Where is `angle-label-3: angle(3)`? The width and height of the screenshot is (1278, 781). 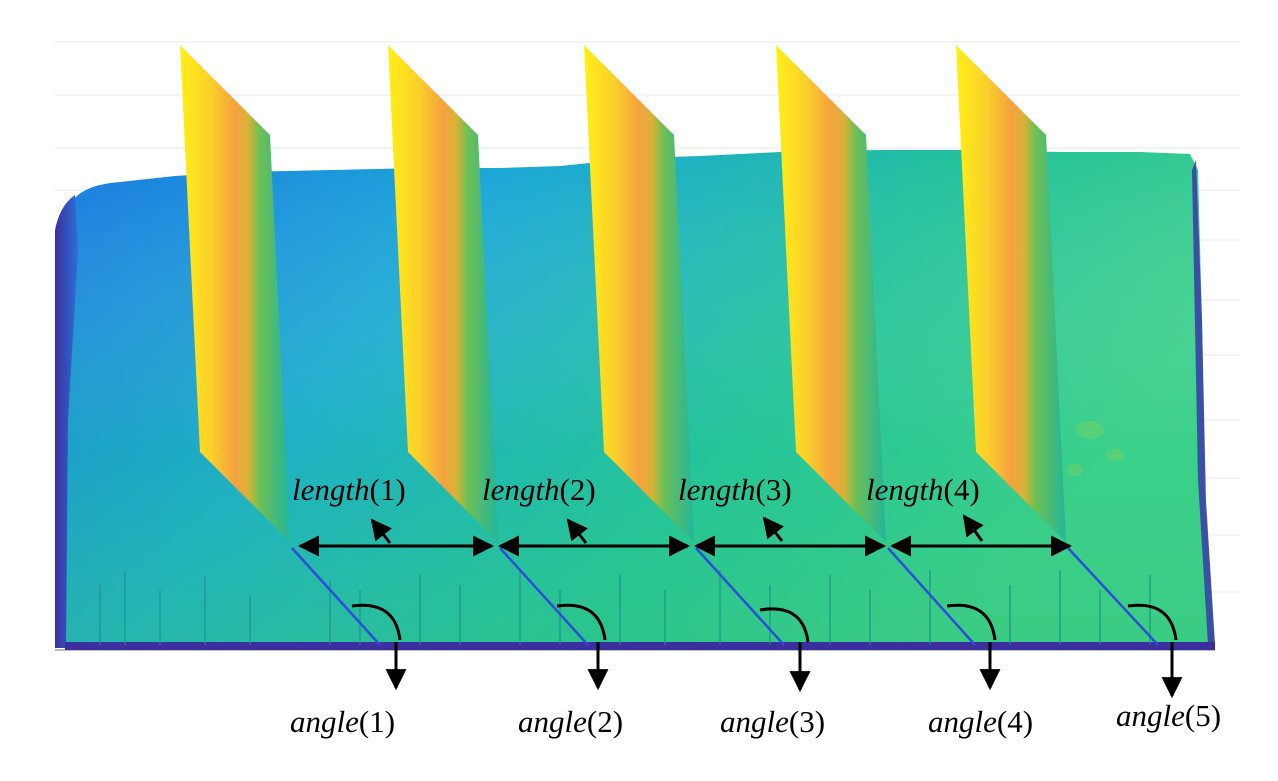
angle-label-3: angle(3) is located at coordinates (773, 721).